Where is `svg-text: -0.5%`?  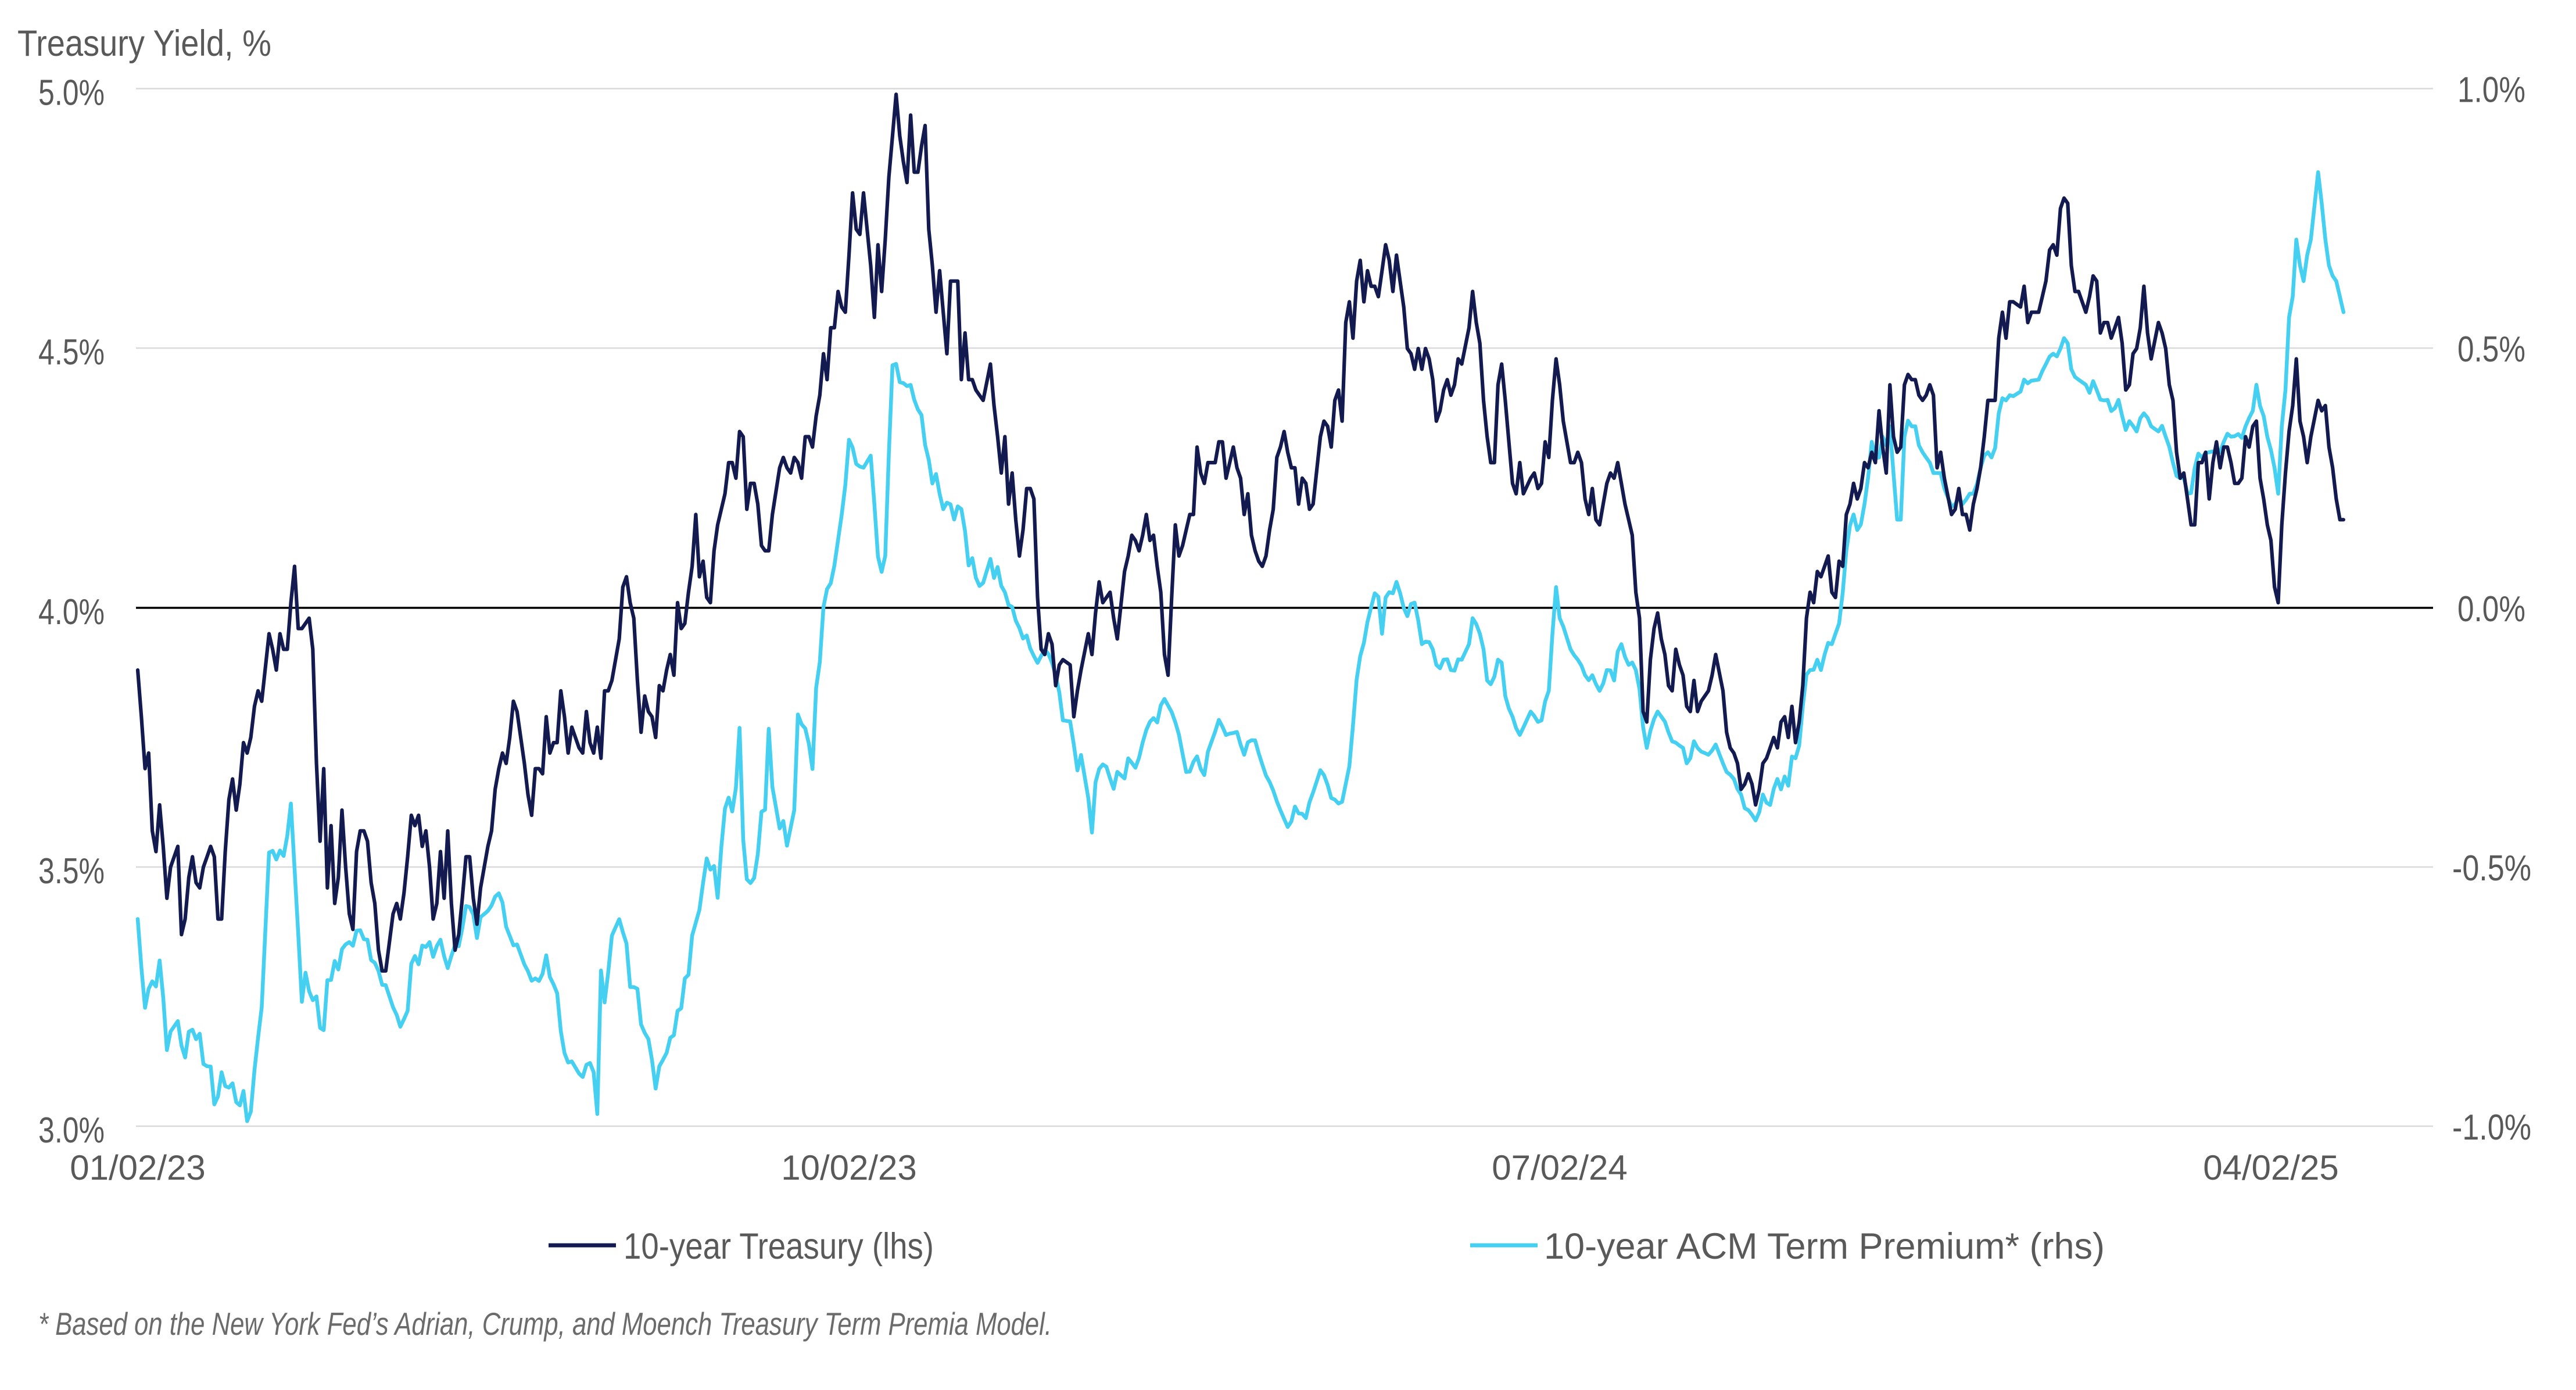 svg-text: -0.5% is located at coordinates (2491, 868).